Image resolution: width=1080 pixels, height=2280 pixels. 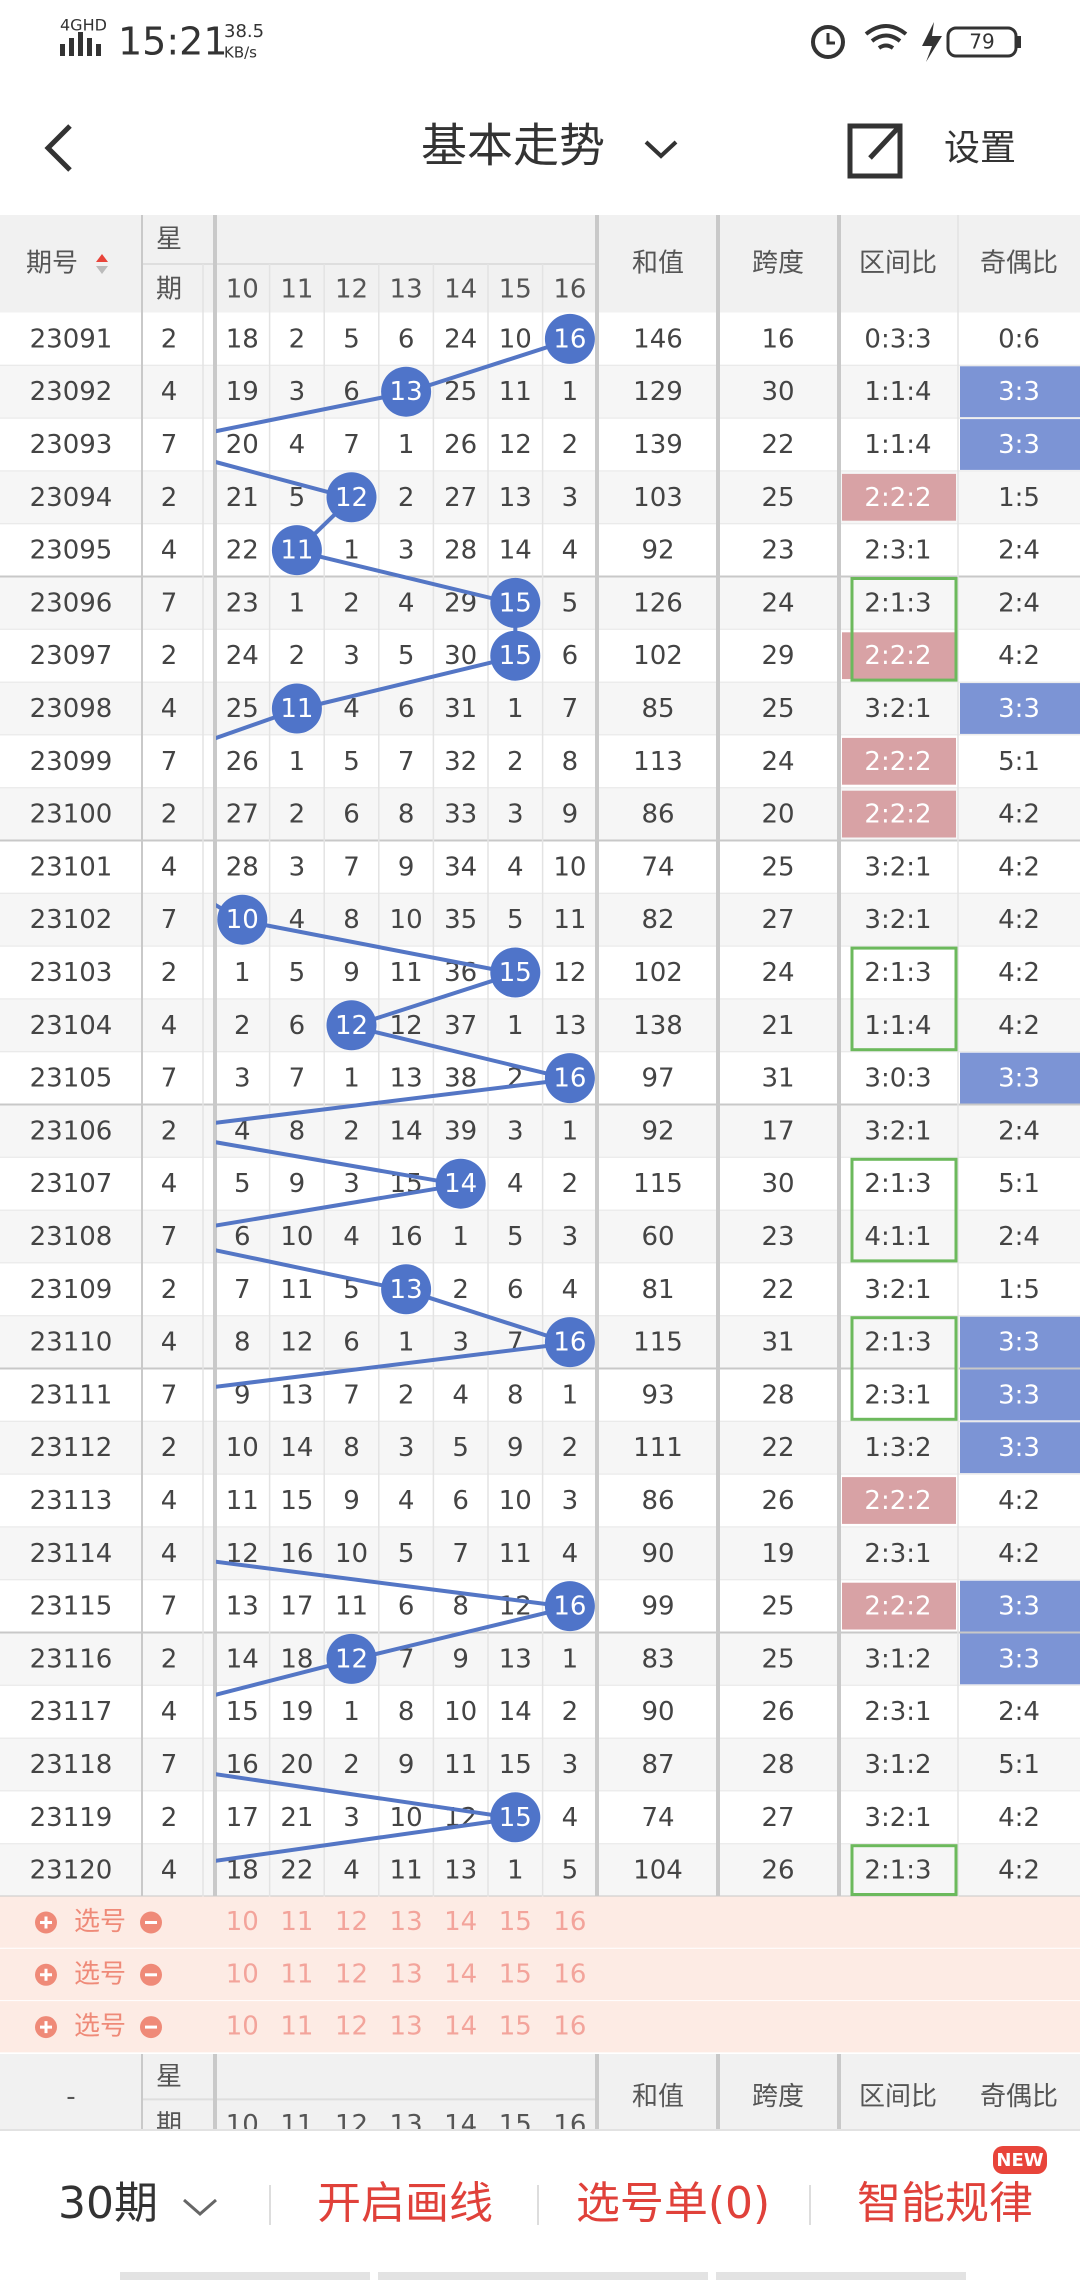 What do you see at coordinates (242, 709) in the screenshot?
I see `omission-count: 25` at bounding box center [242, 709].